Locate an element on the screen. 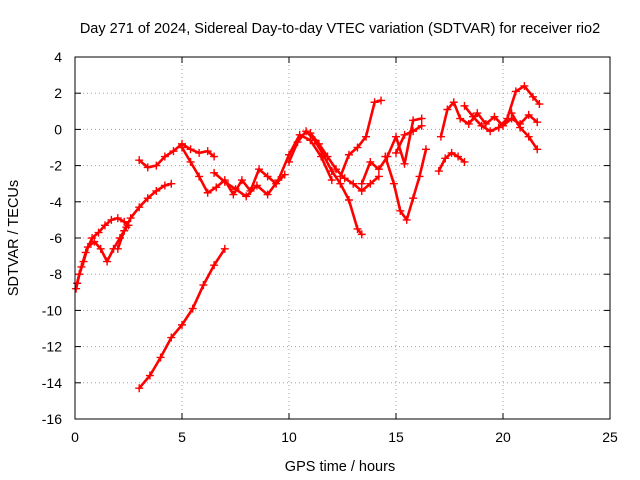 The image size is (640, 480). x-tick-label: 5 is located at coordinates (182, 437).